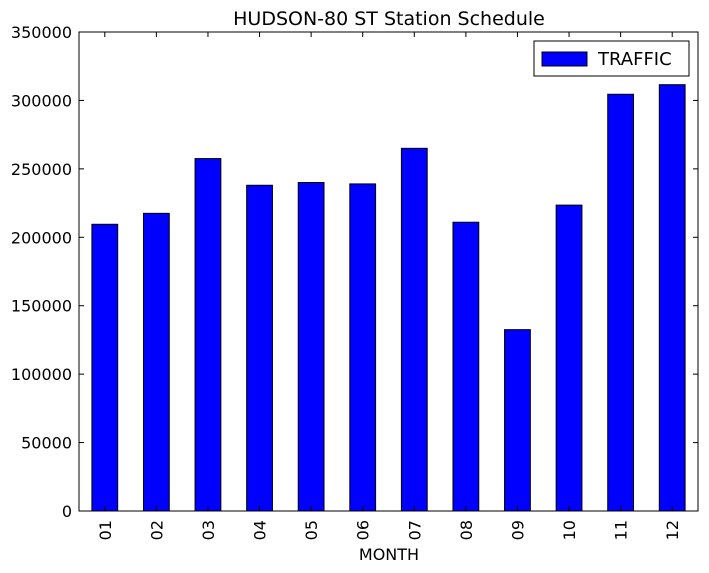  Describe the element at coordinates (41, 169) in the screenshot. I see `y-tick-label: 250000` at that location.